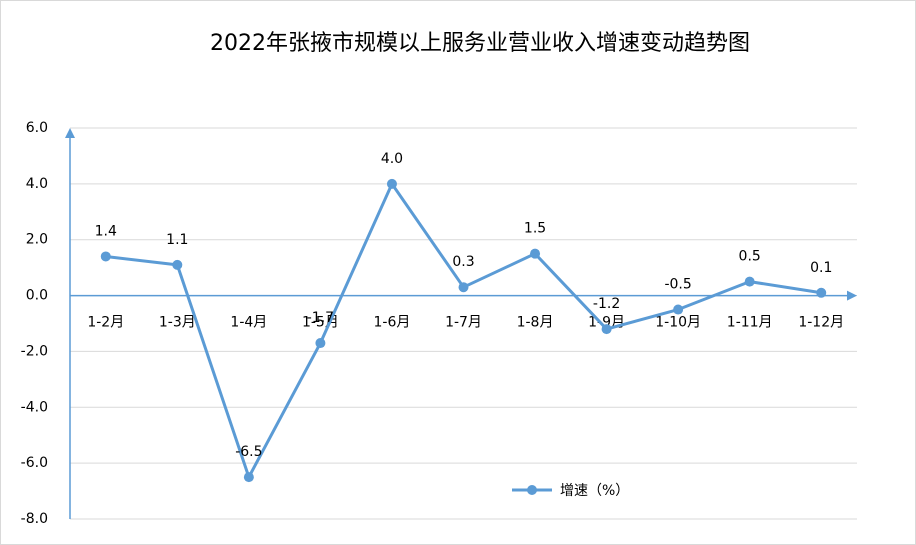 The width and height of the screenshot is (916, 545). What do you see at coordinates (320, 318) in the screenshot?
I see `data-label: -1.7` at bounding box center [320, 318].